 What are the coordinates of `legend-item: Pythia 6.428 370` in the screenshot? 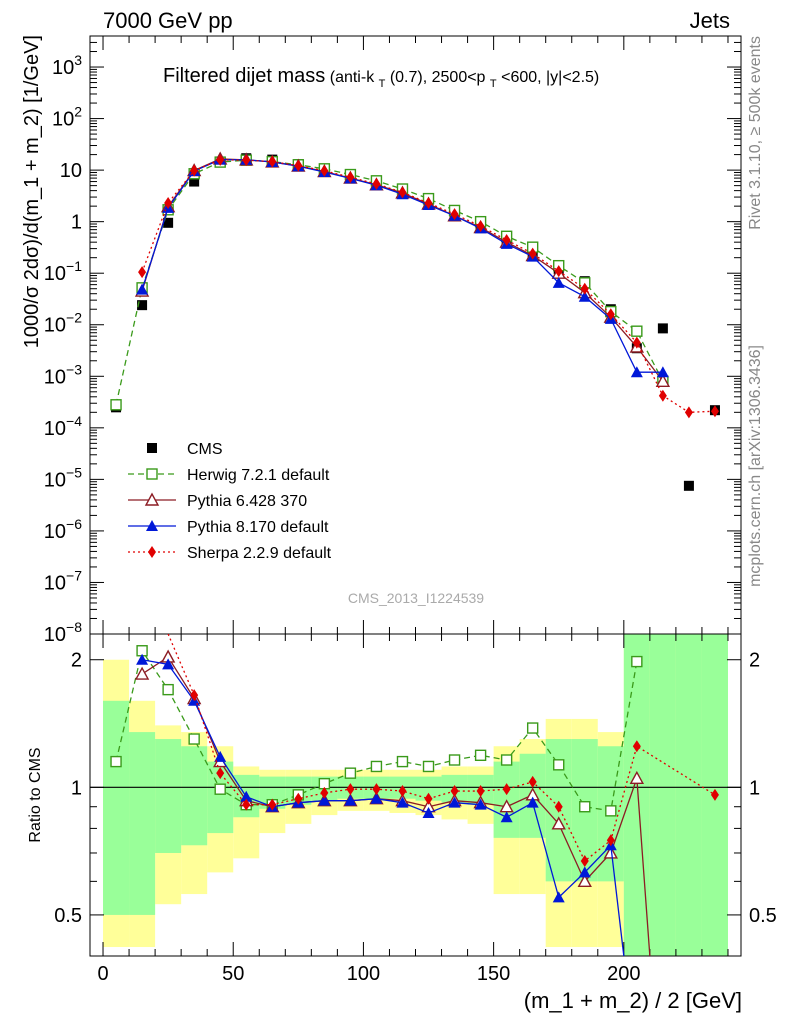 It's located at (217, 501).